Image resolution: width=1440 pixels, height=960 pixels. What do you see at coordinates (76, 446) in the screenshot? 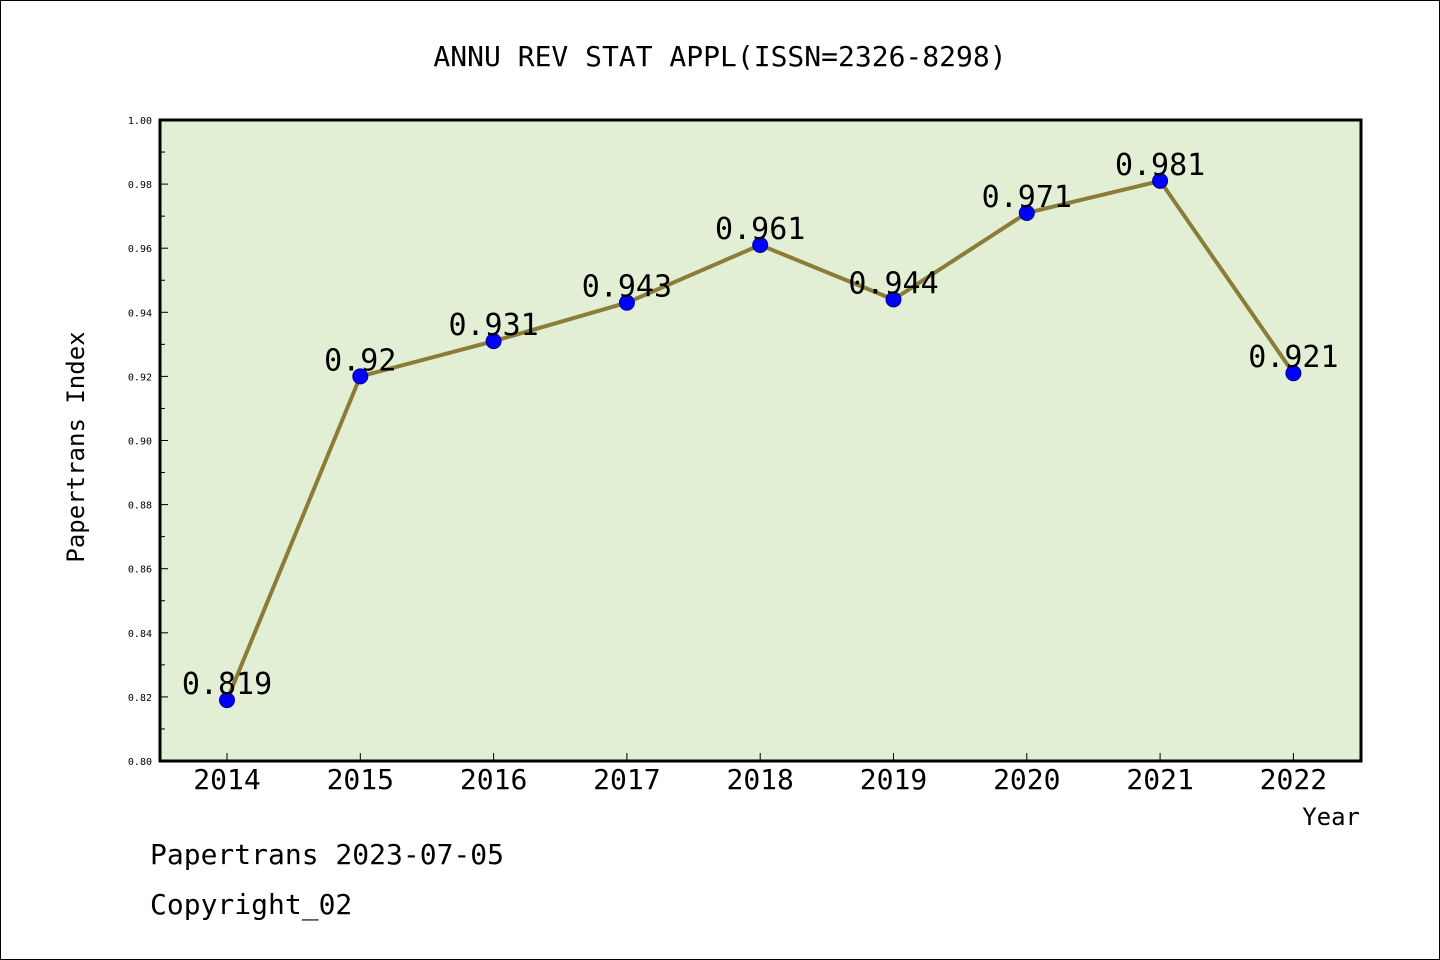
I see `y-axis-label: Papertrans Index` at bounding box center [76, 446].